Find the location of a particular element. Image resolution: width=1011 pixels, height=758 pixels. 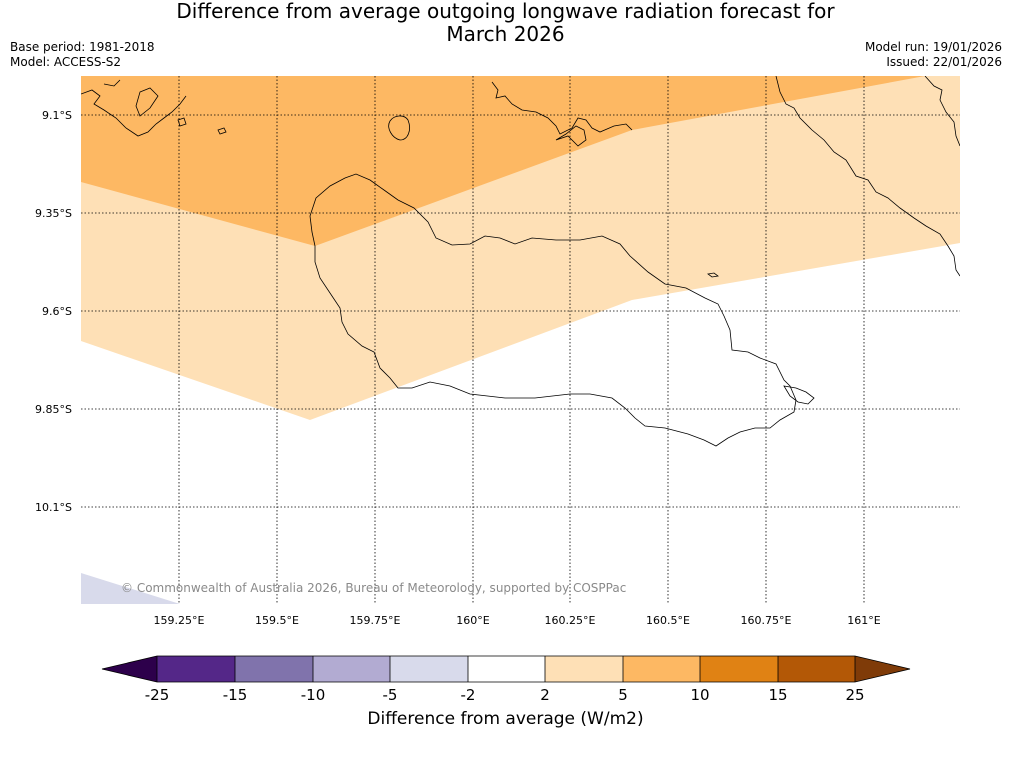

model-run: Model run: 19/01/2026 is located at coordinates (933, 47).